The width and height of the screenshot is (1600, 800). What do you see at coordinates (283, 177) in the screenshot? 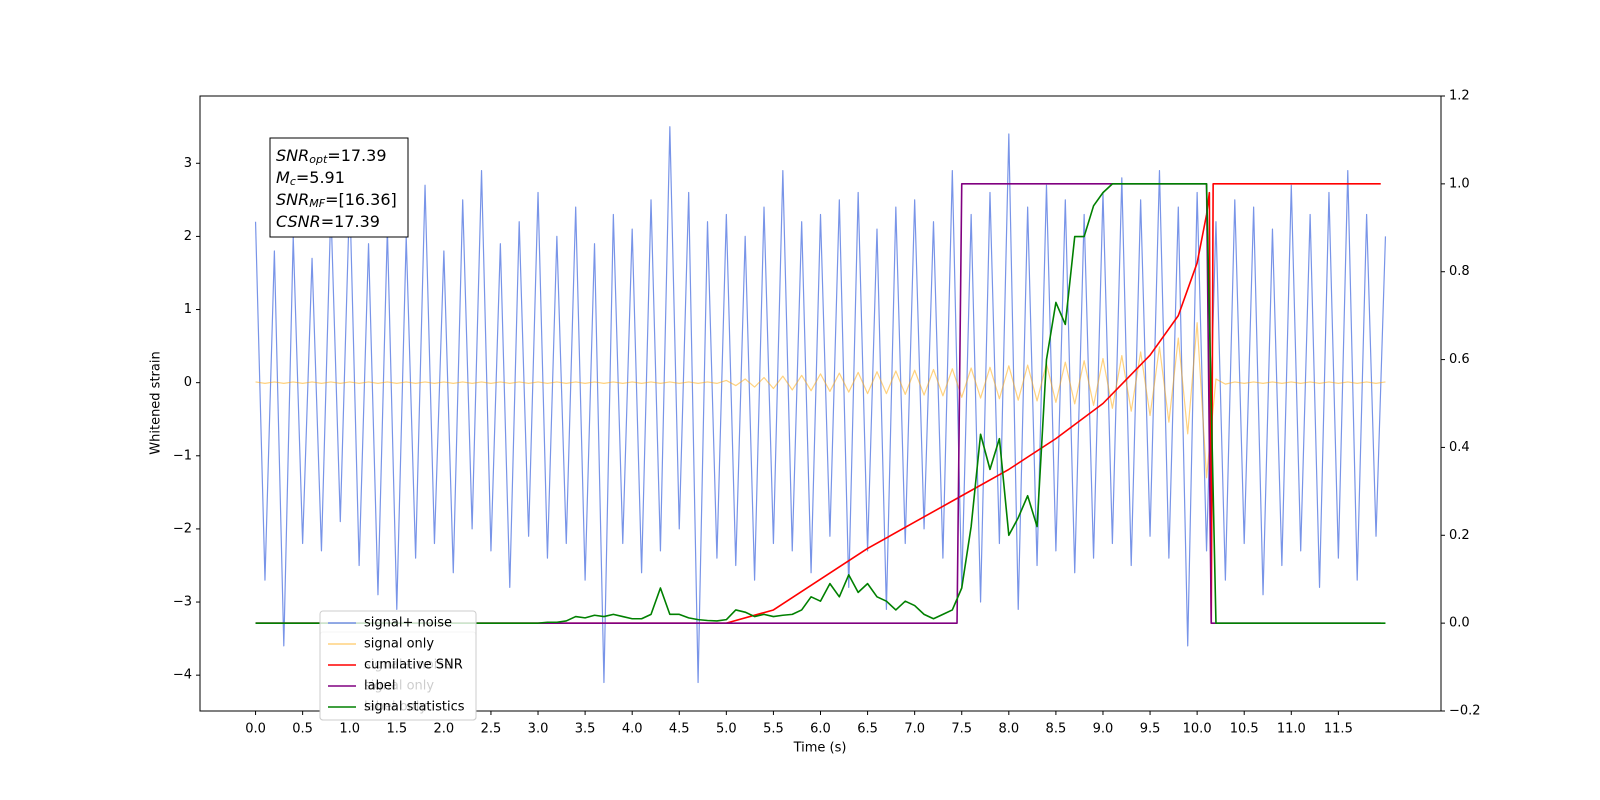
I see `annotation-symbol: M` at bounding box center [283, 177].